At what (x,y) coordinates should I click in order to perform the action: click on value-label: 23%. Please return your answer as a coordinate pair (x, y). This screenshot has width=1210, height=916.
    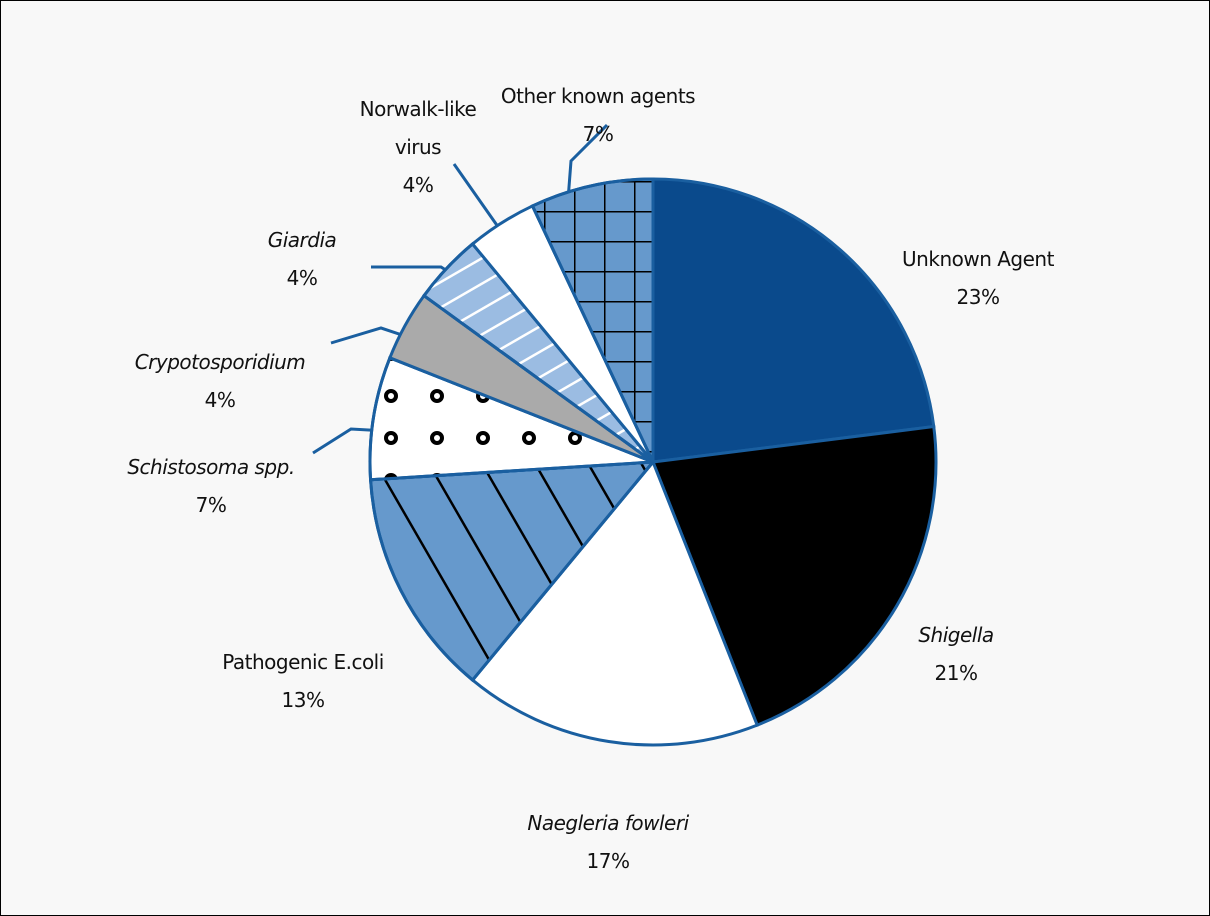
    Looking at the image, I should click on (978, 297).